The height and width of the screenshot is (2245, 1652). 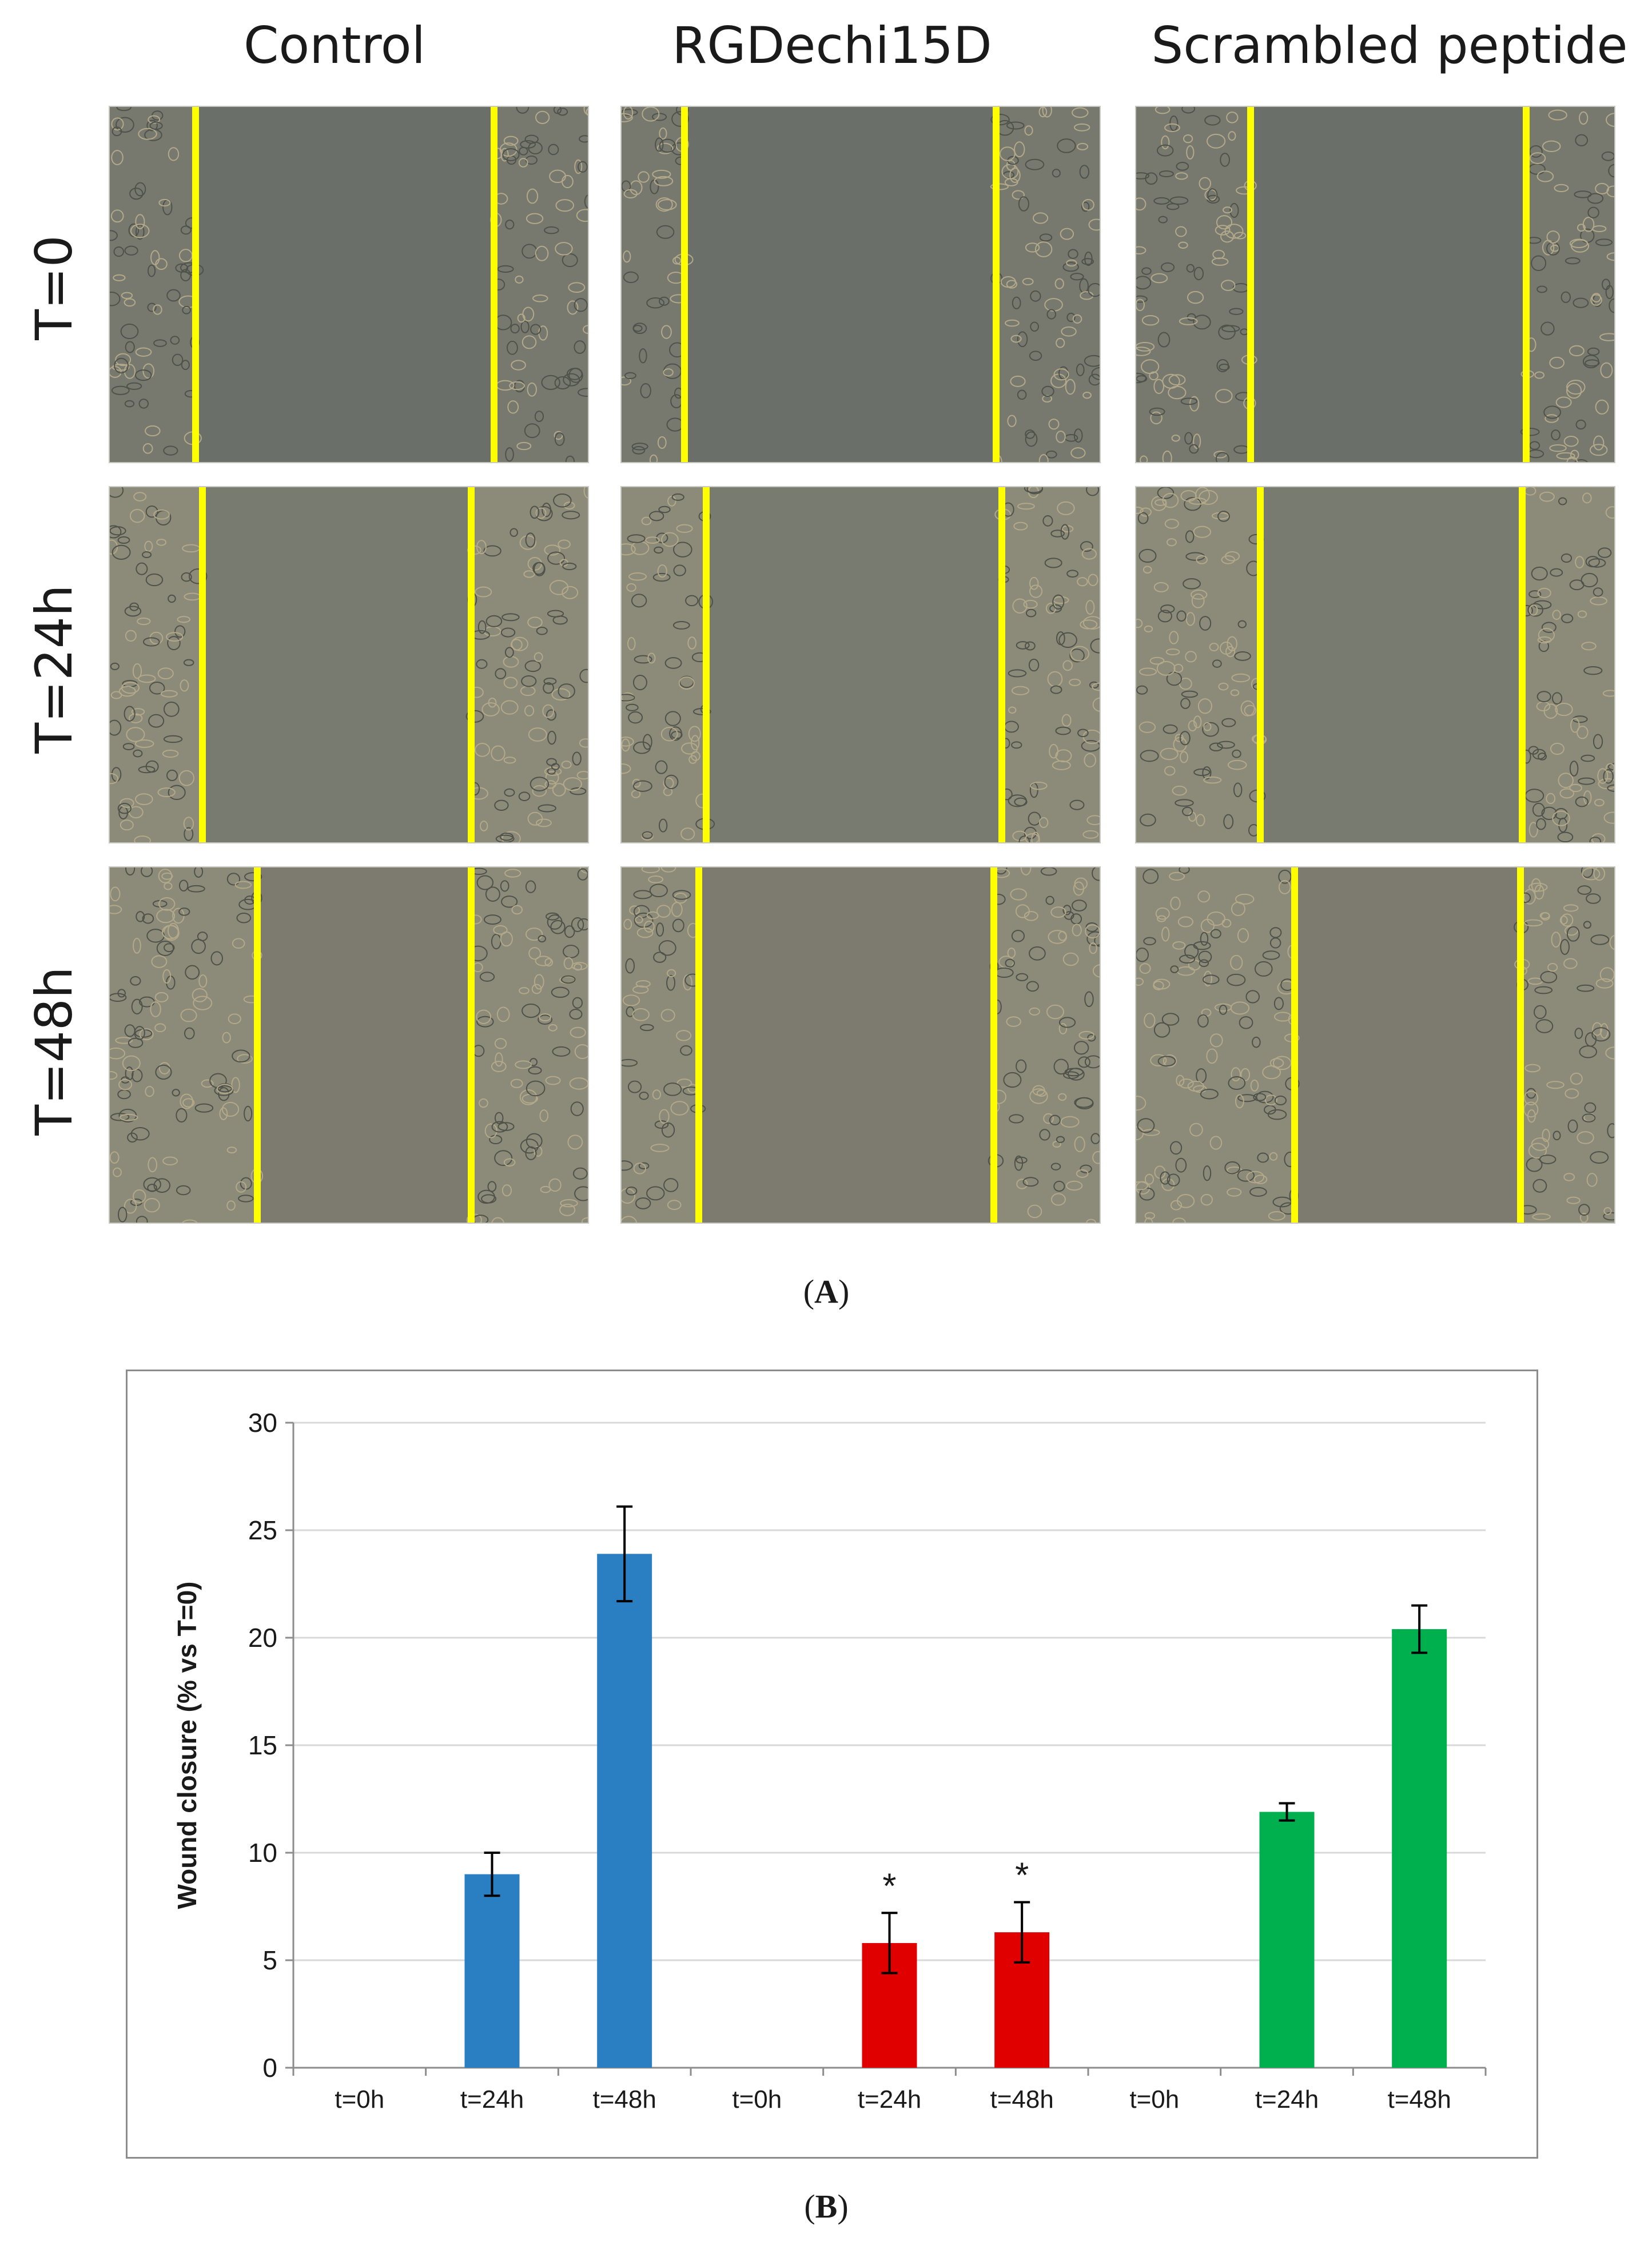 What do you see at coordinates (1390, 46) in the screenshot?
I see `column-header-scrambled-peptide: Scrambled peptide` at bounding box center [1390, 46].